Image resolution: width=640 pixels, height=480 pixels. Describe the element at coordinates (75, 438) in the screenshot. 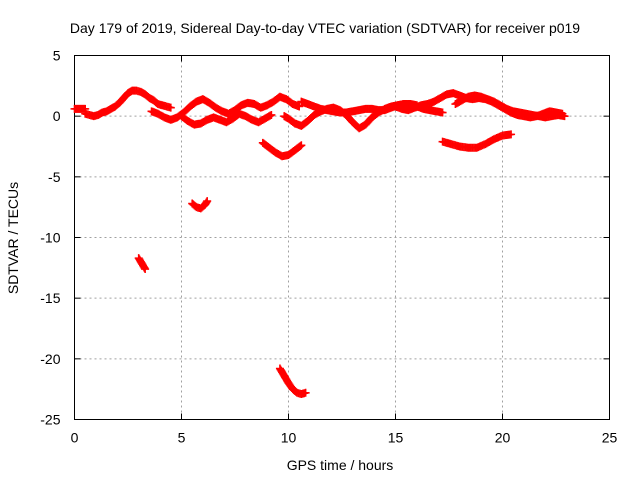

I see `x-tick-label: 0` at that location.